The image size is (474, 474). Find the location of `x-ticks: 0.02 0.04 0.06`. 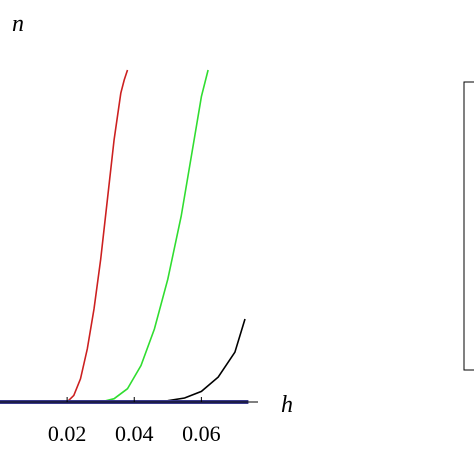

x-ticks: 0.02 0.04 0.06 is located at coordinates (134, 421).